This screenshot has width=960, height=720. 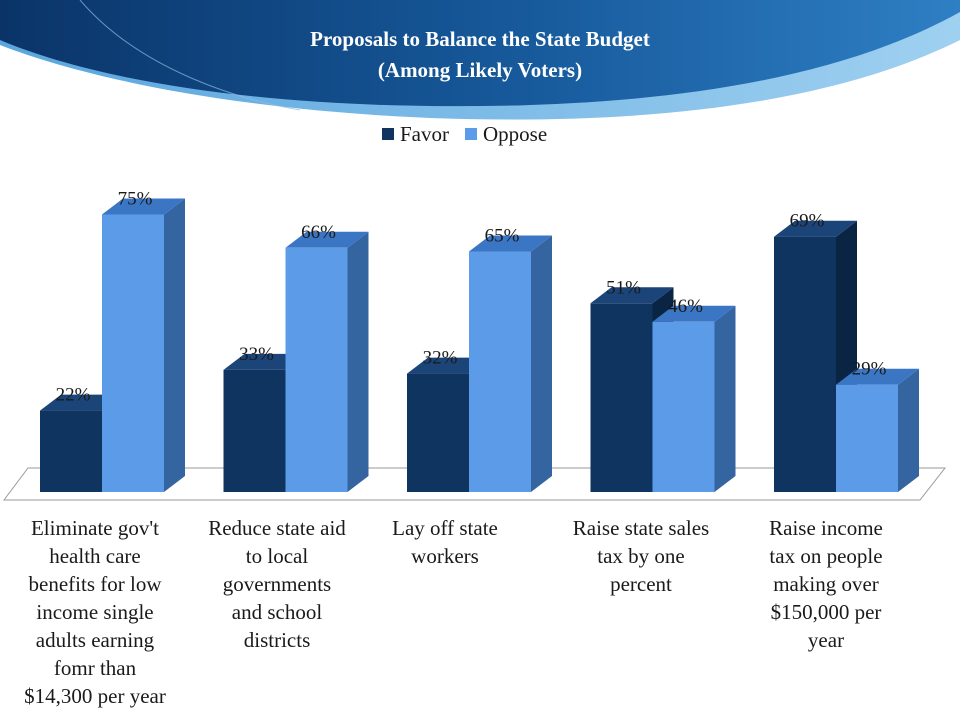 What do you see at coordinates (623, 287) in the screenshot?
I see `data-label-favor-4: 51%` at bounding box center [623, 287].